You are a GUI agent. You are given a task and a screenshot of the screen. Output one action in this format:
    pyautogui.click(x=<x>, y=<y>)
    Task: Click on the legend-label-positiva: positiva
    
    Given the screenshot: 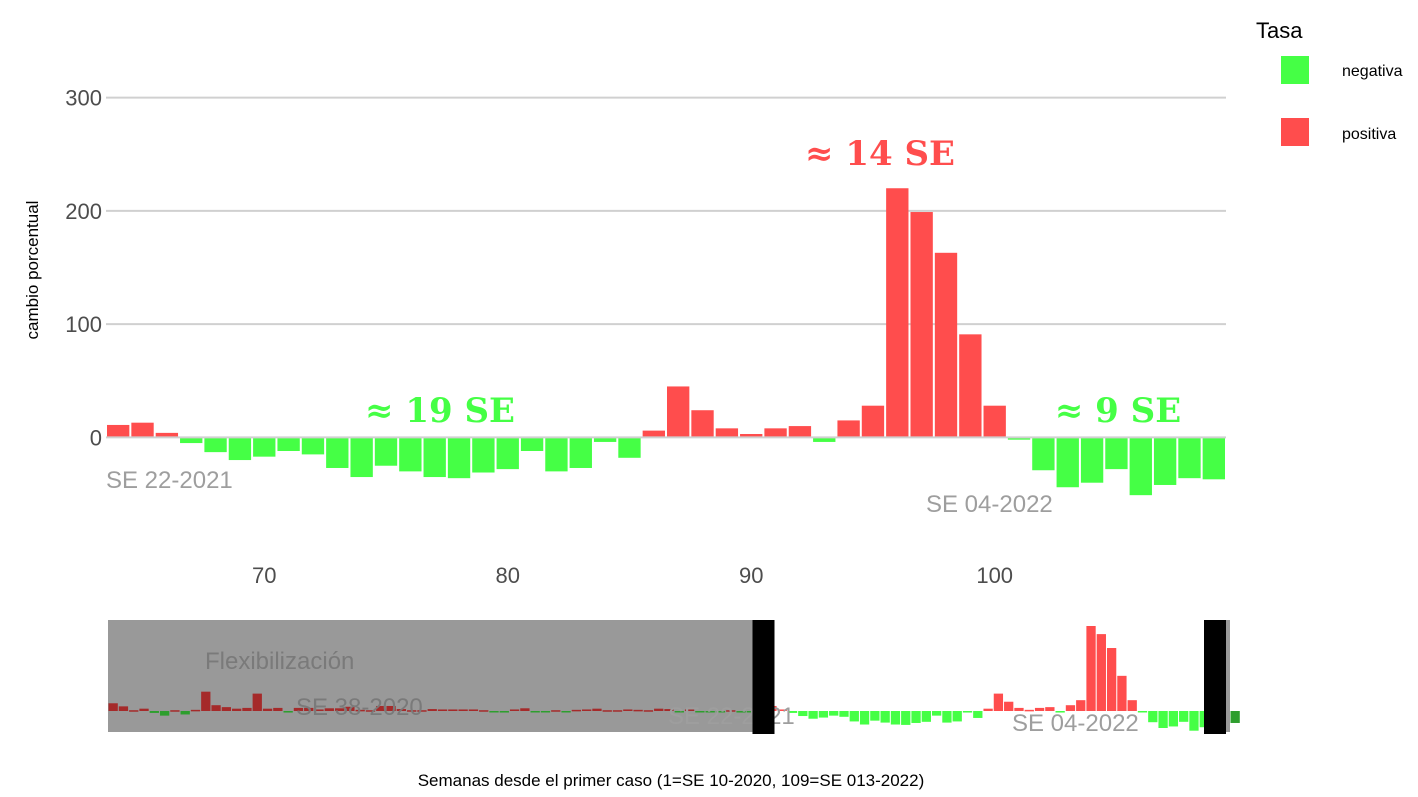 What is the action you would take?
    pyautogui.click(x=1369, y=134)
    